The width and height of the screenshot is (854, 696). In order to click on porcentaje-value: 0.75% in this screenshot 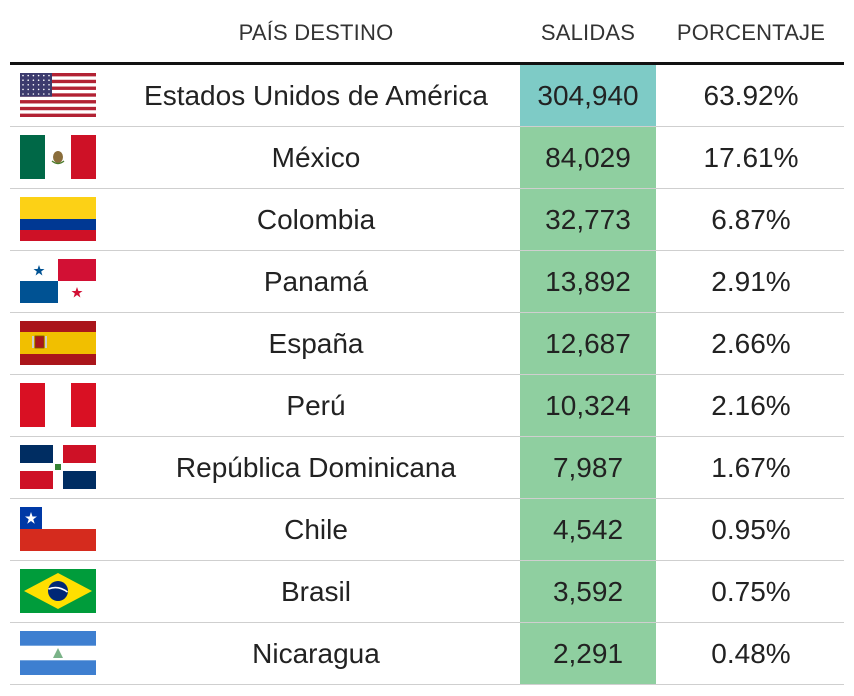, I will do `click(751, 591)`.